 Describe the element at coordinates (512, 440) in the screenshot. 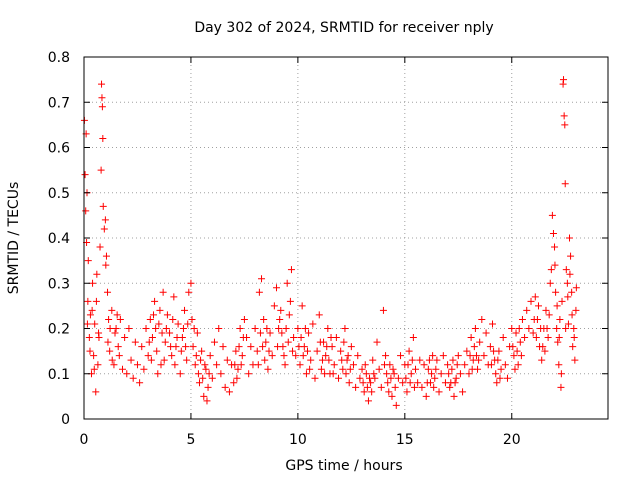

I see `x-tick-label: 20` at that location.